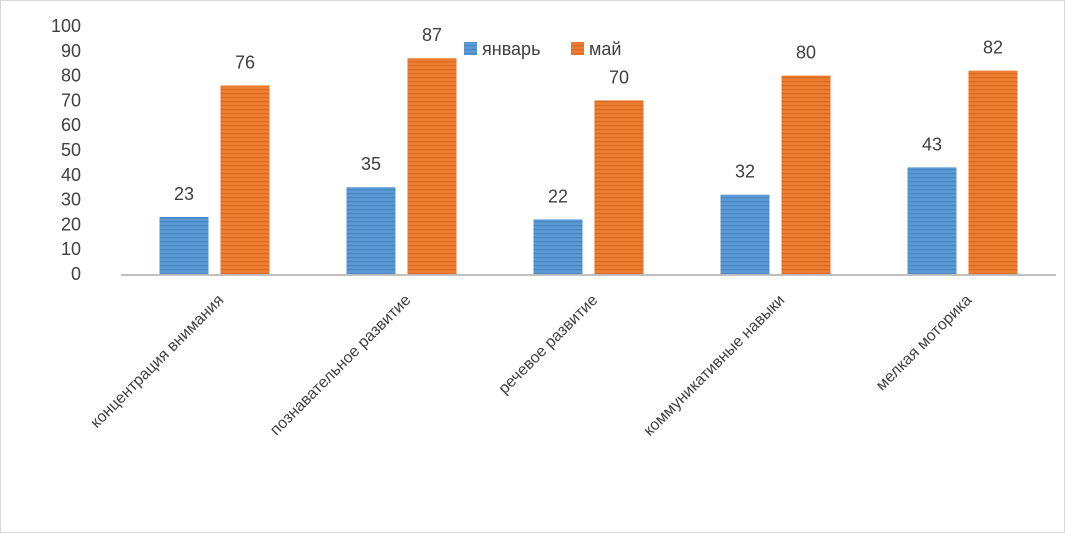  Describe the element at coordinates (806, 53) in the screenshot. I see `data-label: 80` at that location.